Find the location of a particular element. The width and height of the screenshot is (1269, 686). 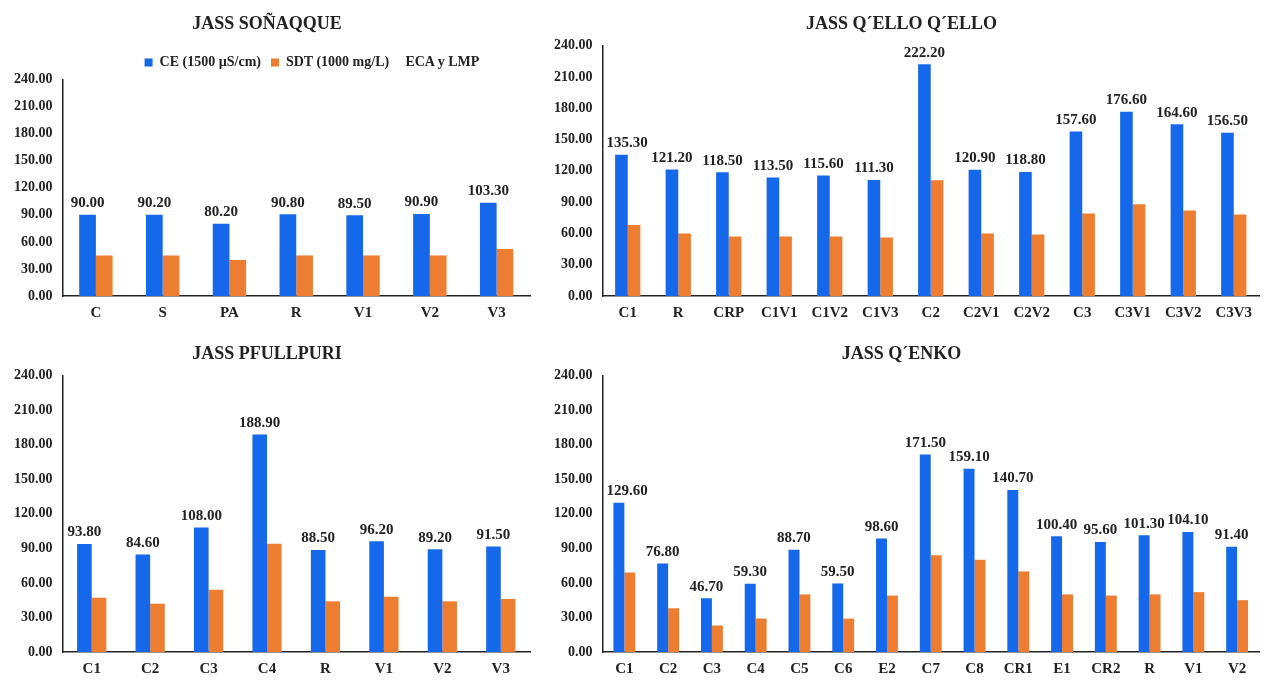

data-label: 222.20 is located at coordinates (924, 51).